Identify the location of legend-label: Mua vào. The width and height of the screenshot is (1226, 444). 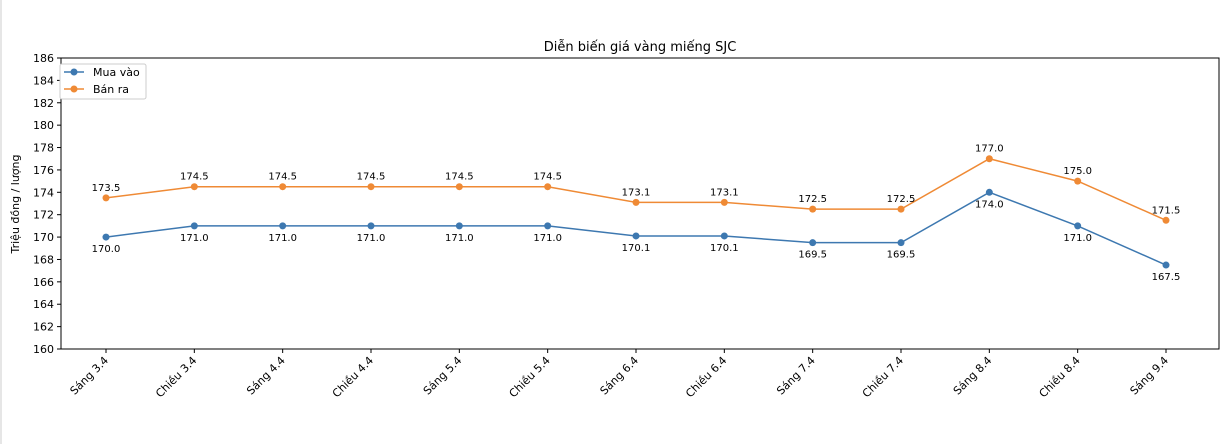
(116, 72).